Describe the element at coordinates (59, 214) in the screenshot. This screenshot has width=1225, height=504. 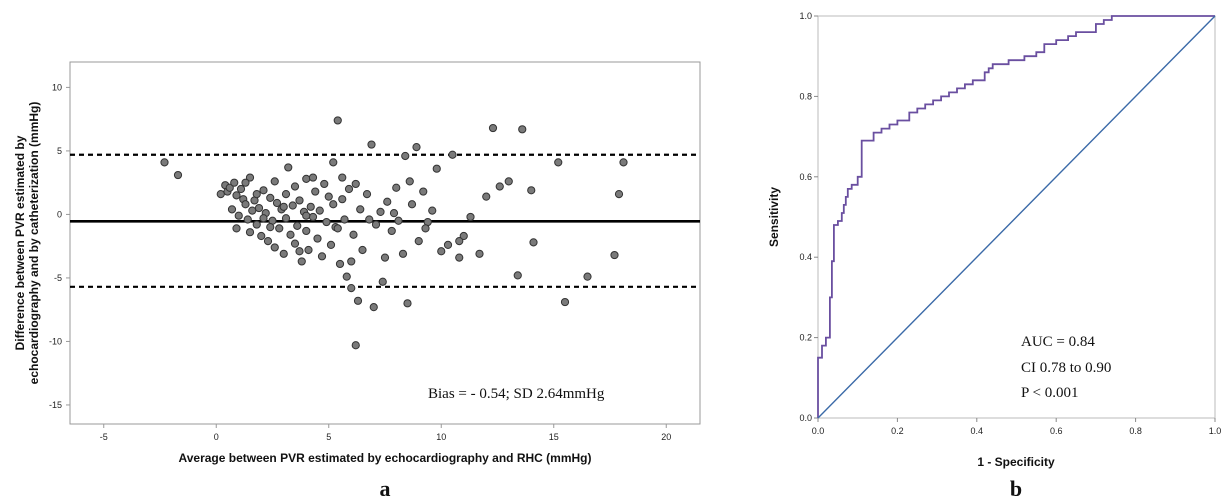
I see `y-tick-label-a: 0` at that location.